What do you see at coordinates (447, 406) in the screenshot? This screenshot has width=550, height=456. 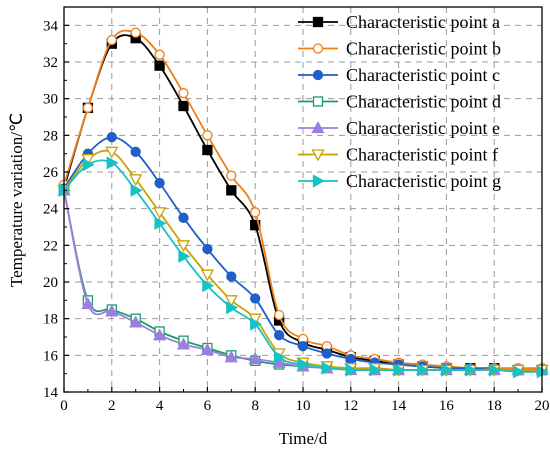 I see `x-tick-label: 16` at bounding box center [447, 406].